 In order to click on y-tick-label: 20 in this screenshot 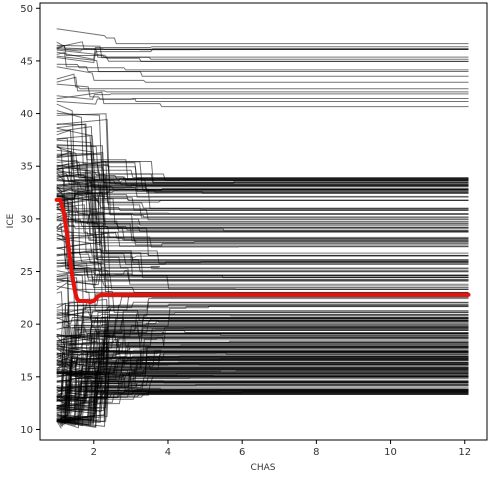, I will do `click(26, 325)`.